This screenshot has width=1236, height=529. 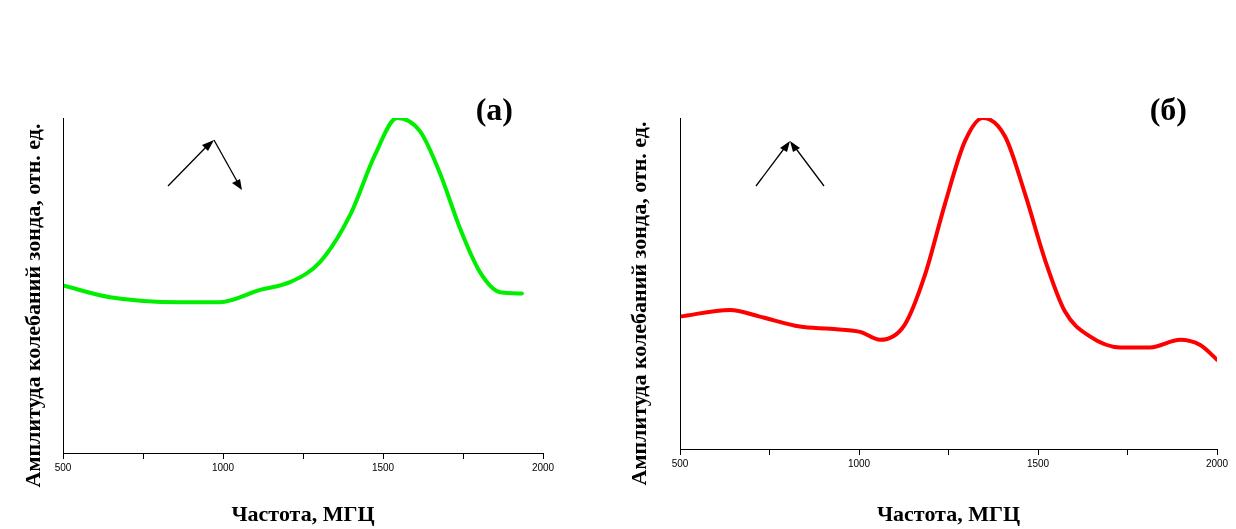 I want to click on chart-title: (б), so click(x=1168, y=109).